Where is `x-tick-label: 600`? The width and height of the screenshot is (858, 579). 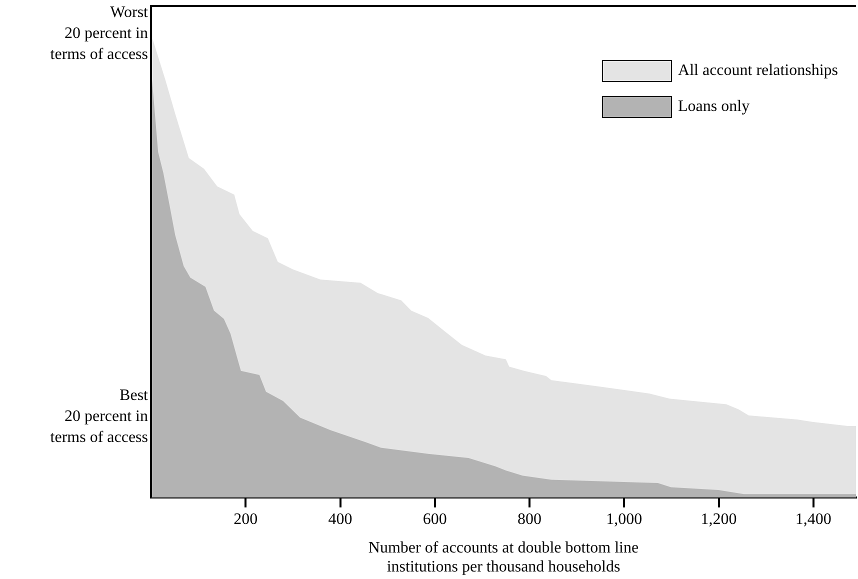
x-tick-label: 600 is located at coordinates (434, 519).